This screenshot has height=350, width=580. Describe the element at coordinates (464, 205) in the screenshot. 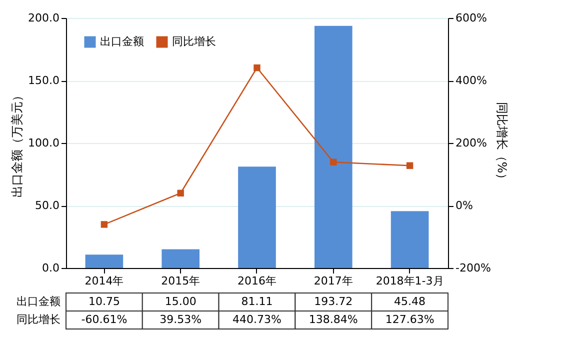

I see `y2-tick-label: 0%` at that location.